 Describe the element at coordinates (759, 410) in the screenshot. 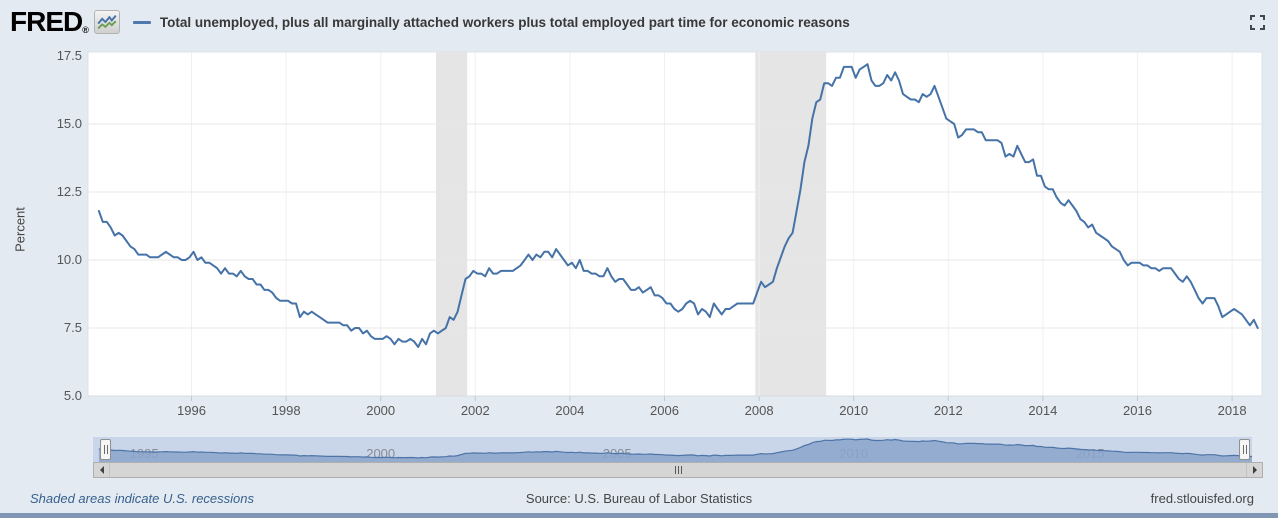

I see `x-tick-label: 2008` at that location.